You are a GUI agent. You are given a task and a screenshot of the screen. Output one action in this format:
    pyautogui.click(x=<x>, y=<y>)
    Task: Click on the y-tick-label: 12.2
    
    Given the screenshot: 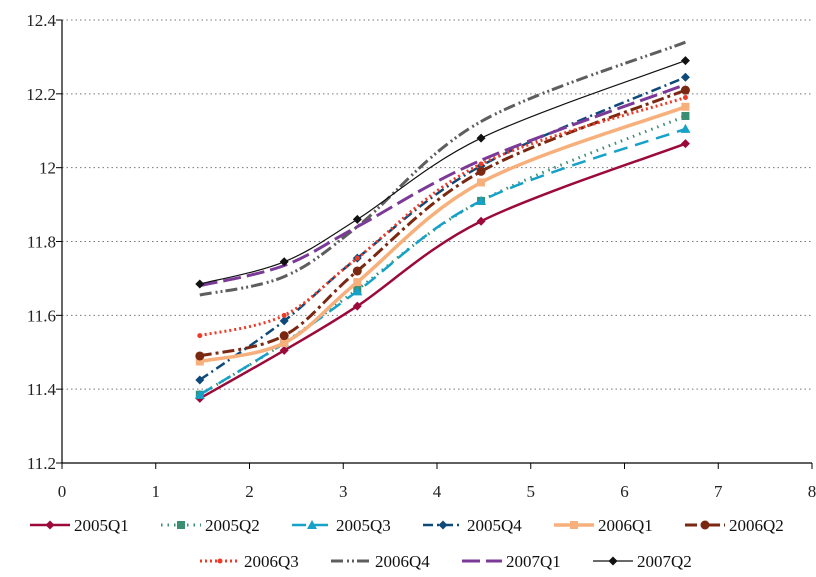 What is the action you would take?
    pyautogui.click(x=41, y=94)
    